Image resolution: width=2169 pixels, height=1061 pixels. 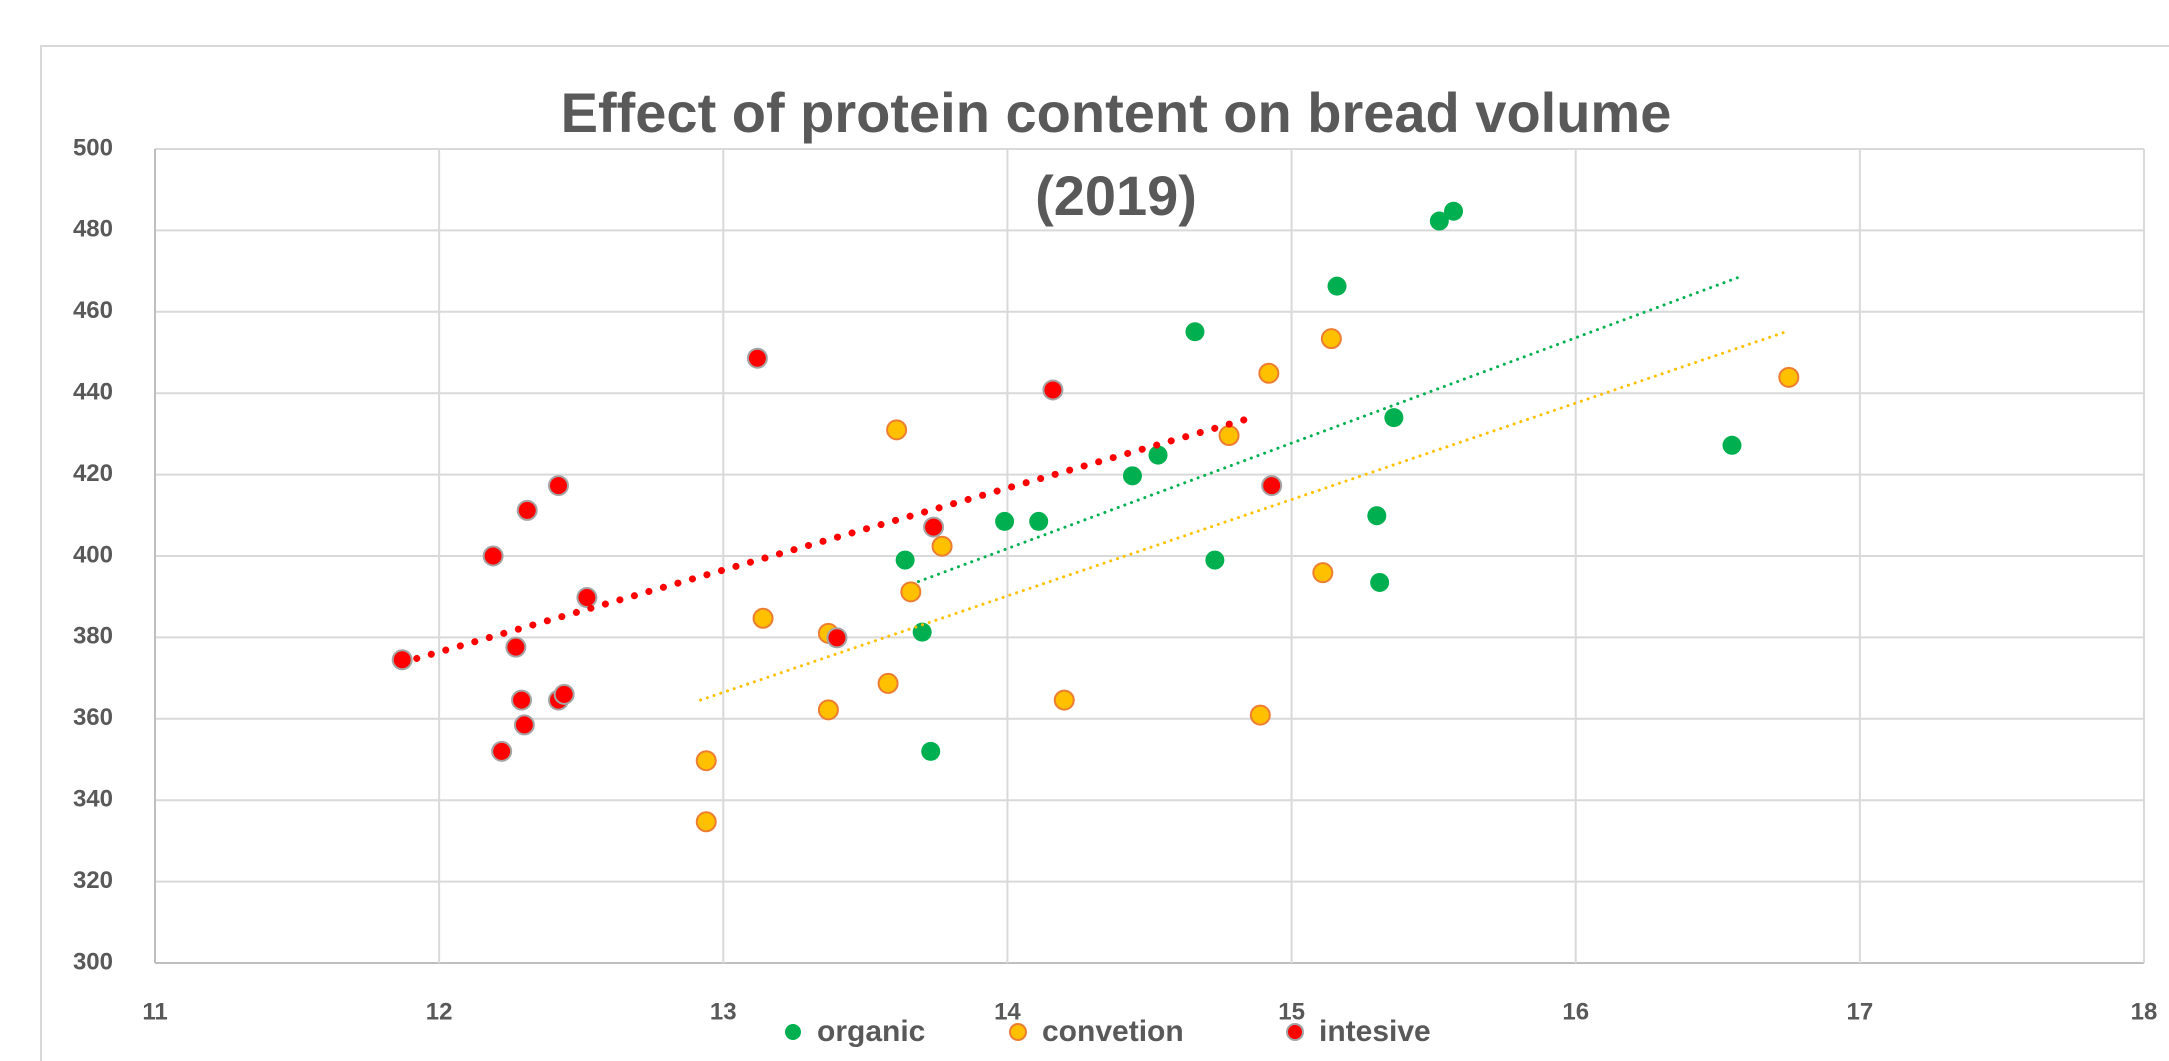 What do you see at coordinates (871, 1031) in the screenshot?
I see `legend-label: organic` at bounding box center [871, 1031].